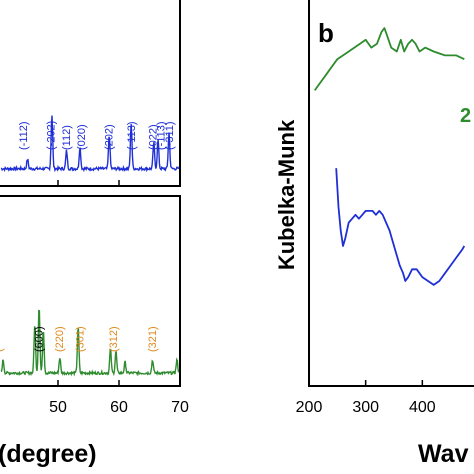 The image size is (474, 474). What do you see at coordinates (153, 339) in the screenshot?
I see `peak-label: (321)` at bounding box center [153, 339].